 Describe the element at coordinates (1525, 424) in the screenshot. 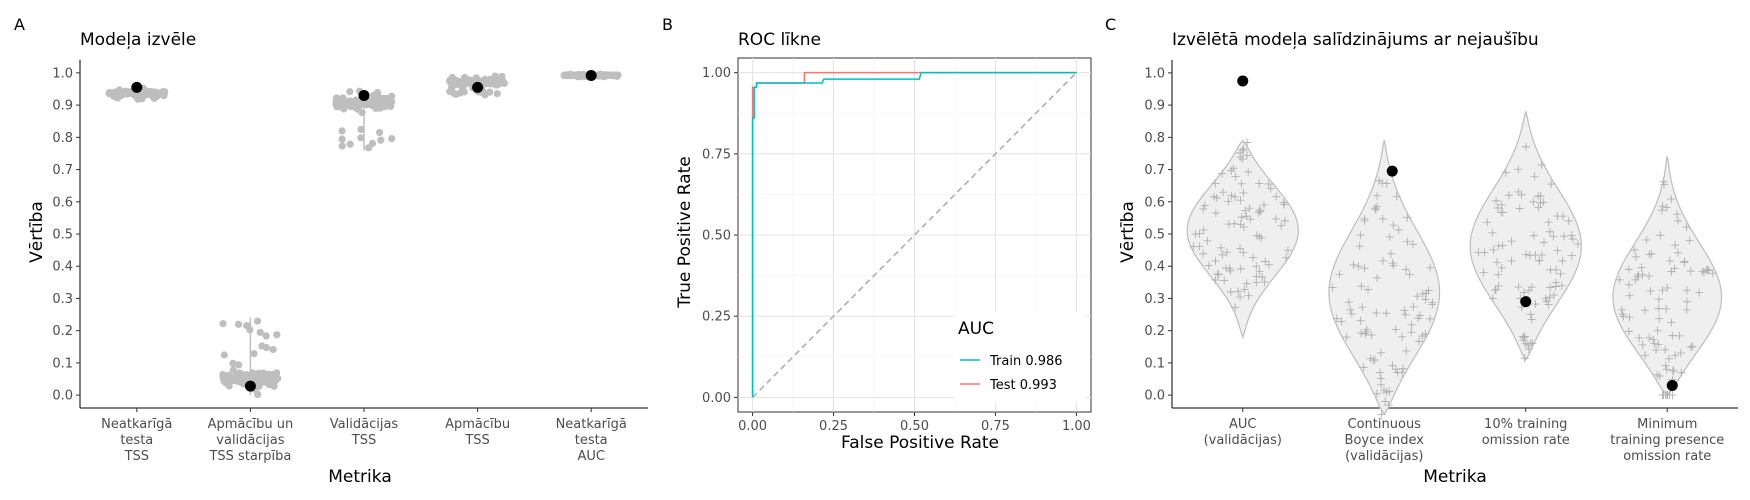

I see `x-tick-label: 10% training` at that location.